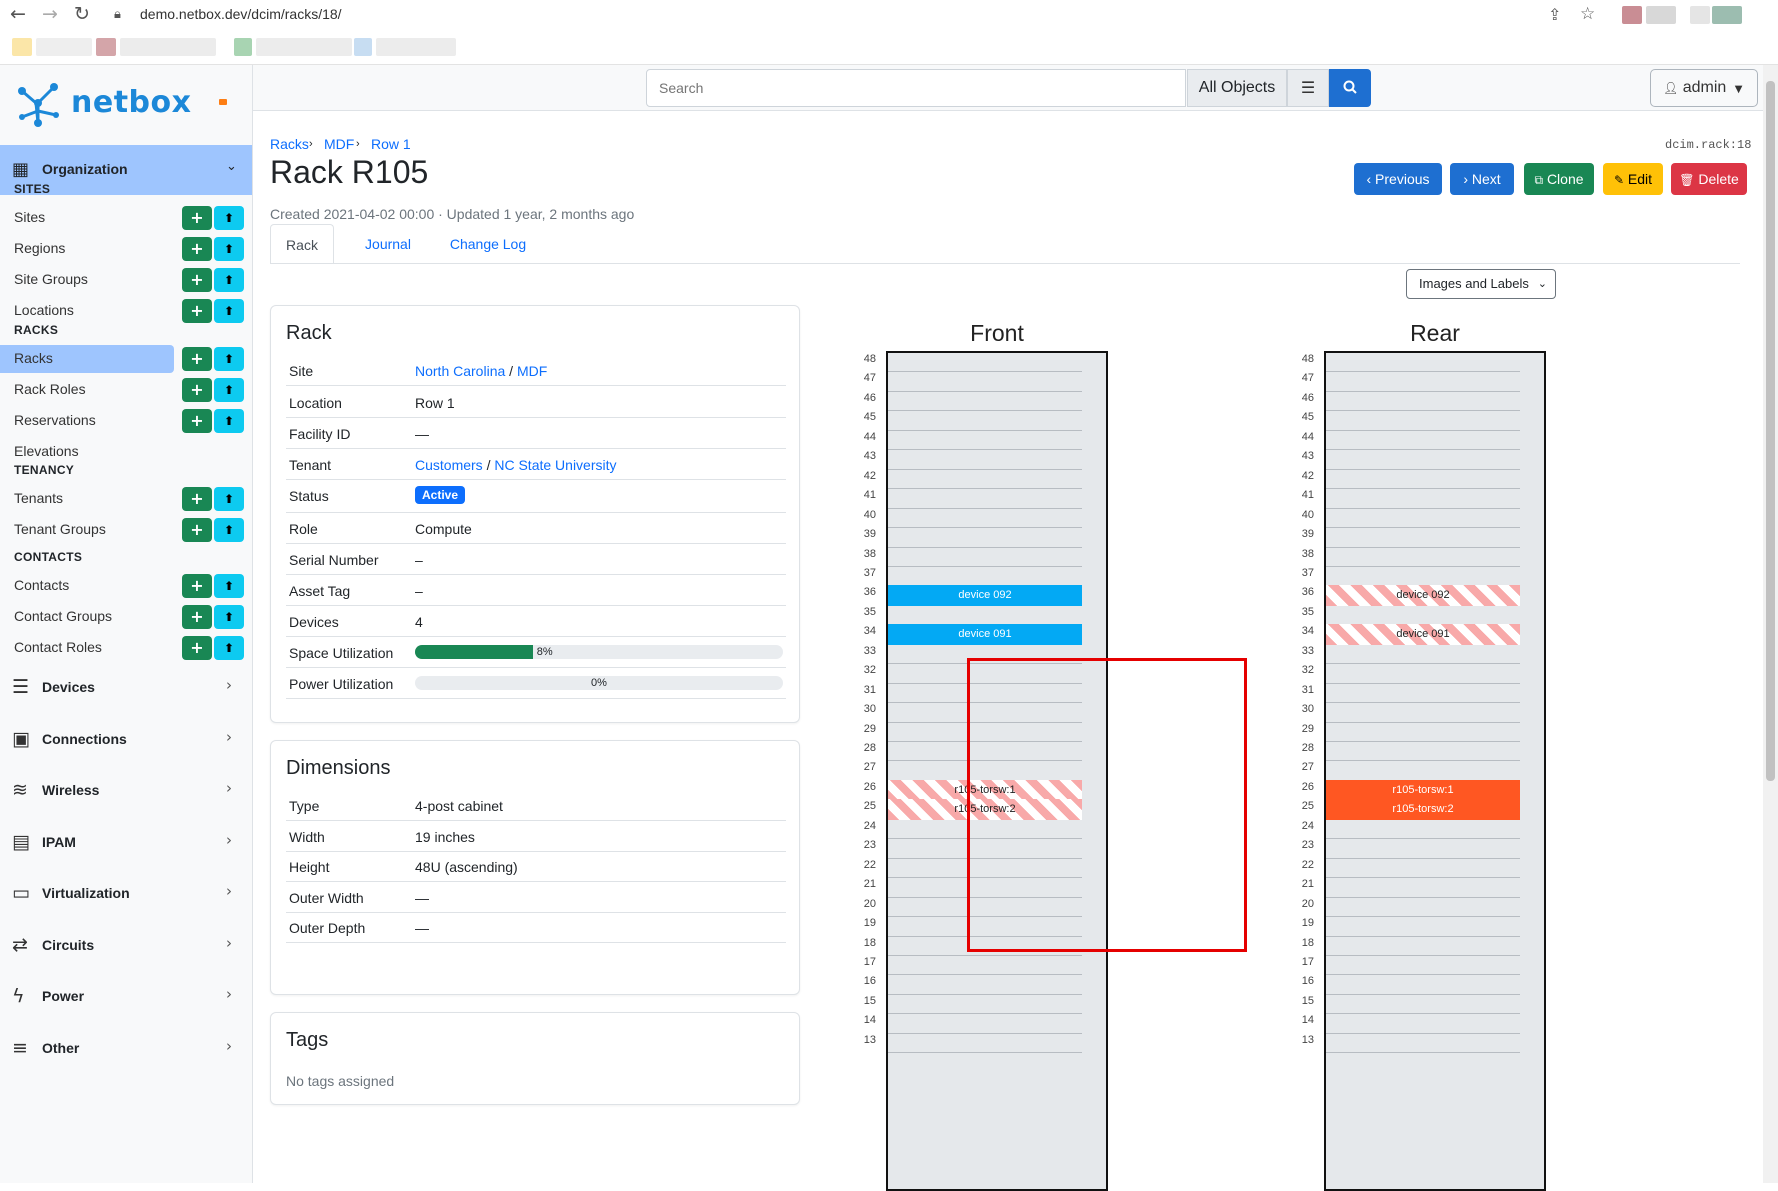  I want to click on clone-button: ⧉ Clone, so click(1559, 179).